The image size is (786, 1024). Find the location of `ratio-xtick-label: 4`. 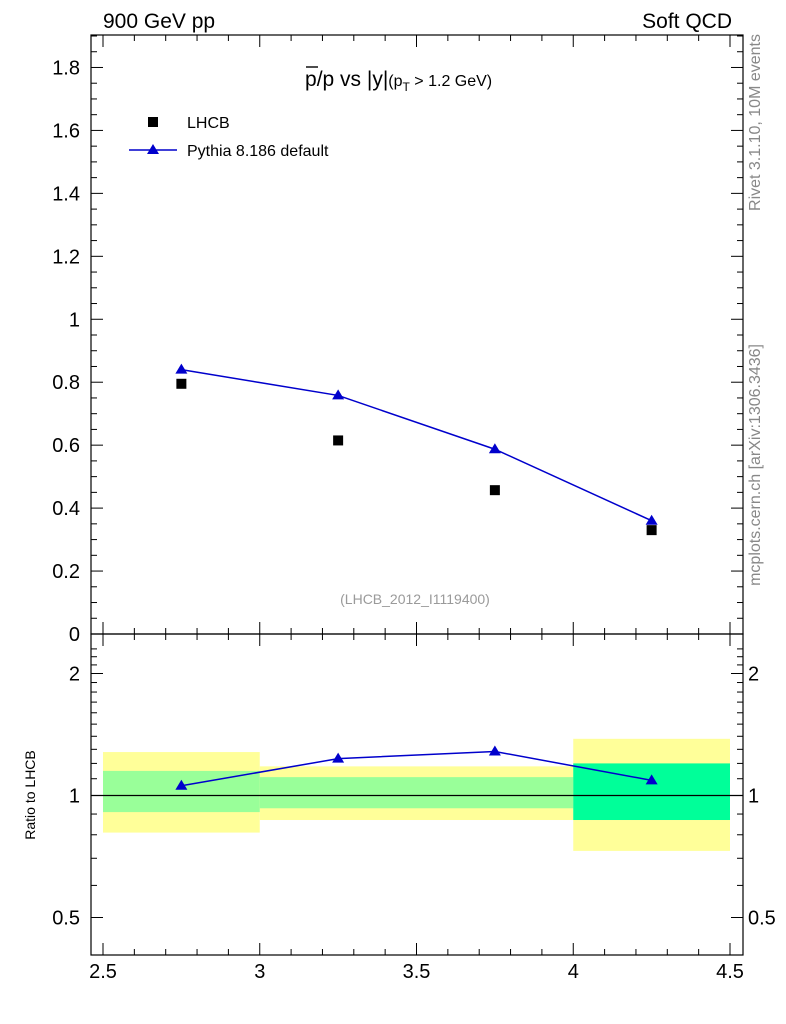

ratio-xtick-label: 4 is located at coordinates (573, 972).